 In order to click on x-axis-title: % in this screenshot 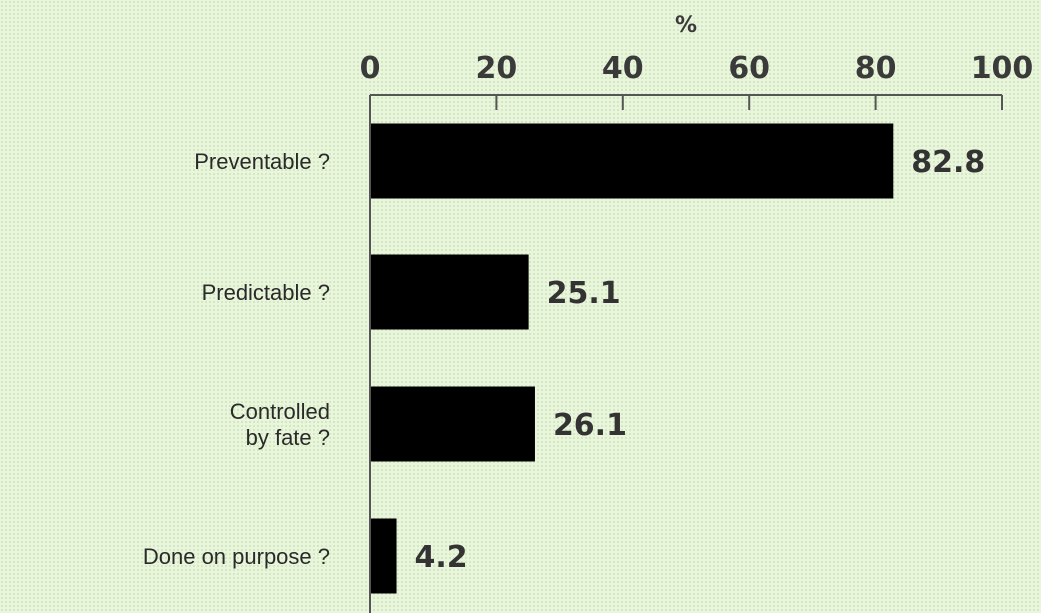, I will do `click(686, 25)`.